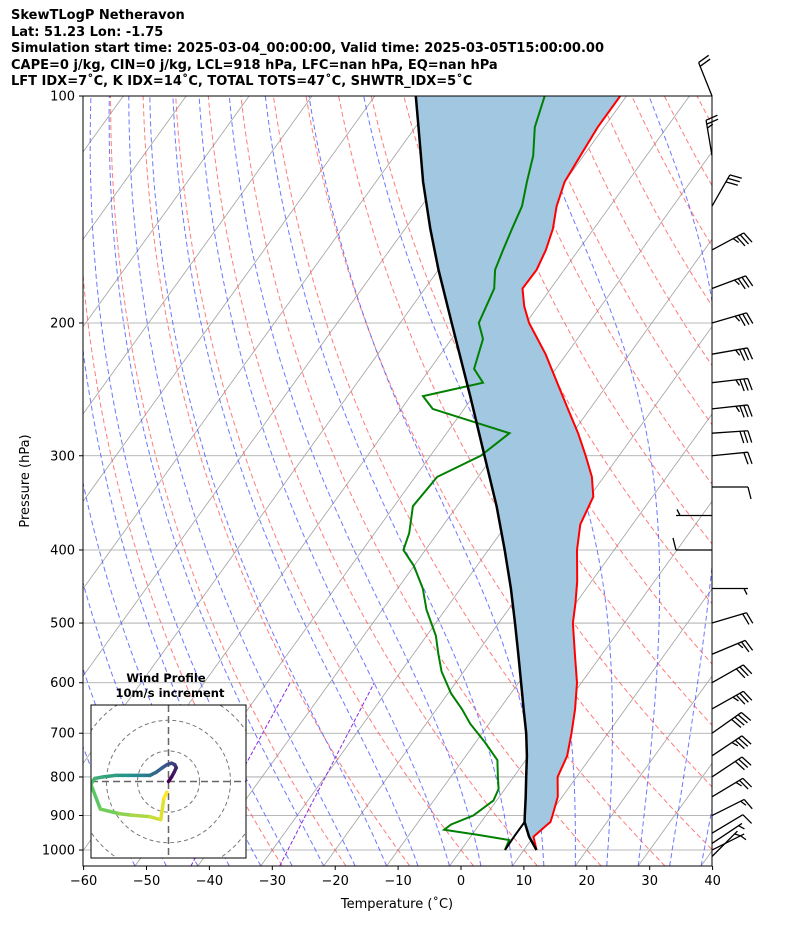 The width and height of the screenshot is (794, 937). Describe the element at coordinates (571, 473) in the screenshot. I see `temperature-line` at that location.